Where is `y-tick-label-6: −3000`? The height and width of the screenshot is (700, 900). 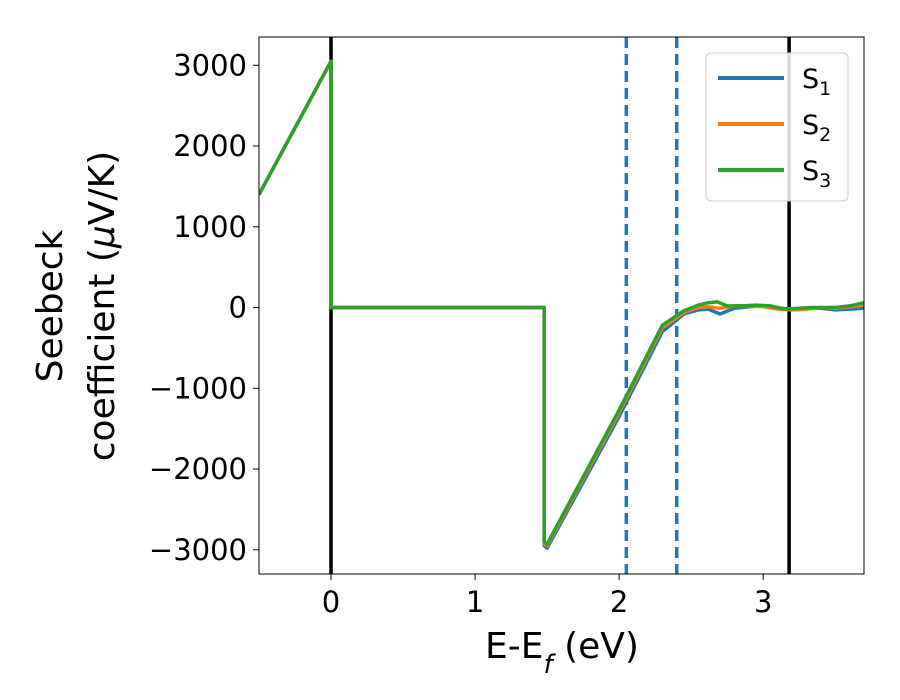
y-tick-label-6: −3000 is located at coordinates (198, 550).